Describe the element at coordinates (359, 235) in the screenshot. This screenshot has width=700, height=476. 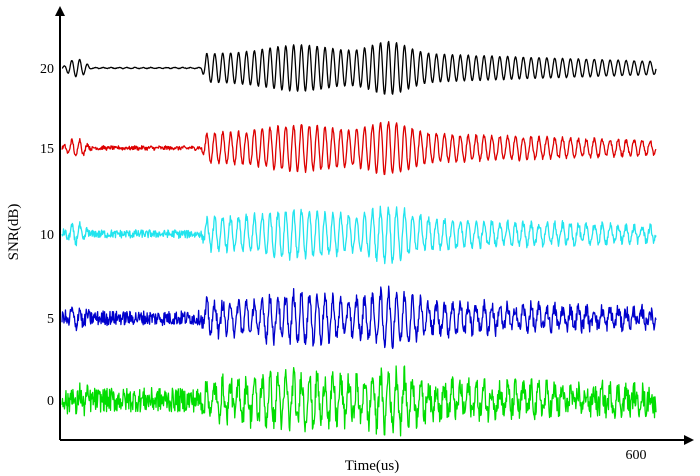
I see `series-line-10db` at that location.